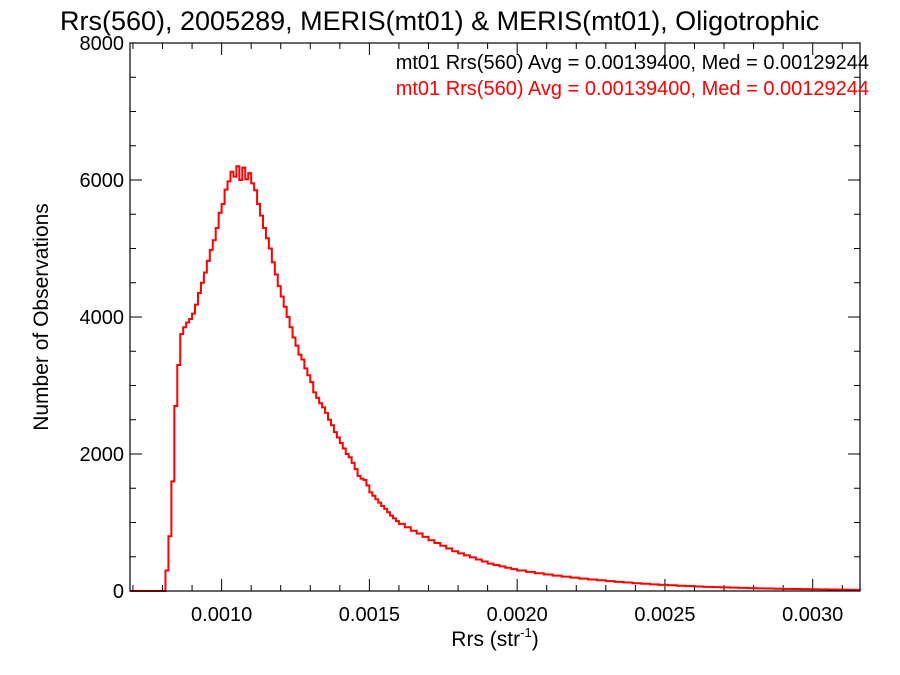 The image size is (900, 675). Describe the element at coordinates (118, 592) in the screenshot. I see `y-tick-label: 0` at that location.